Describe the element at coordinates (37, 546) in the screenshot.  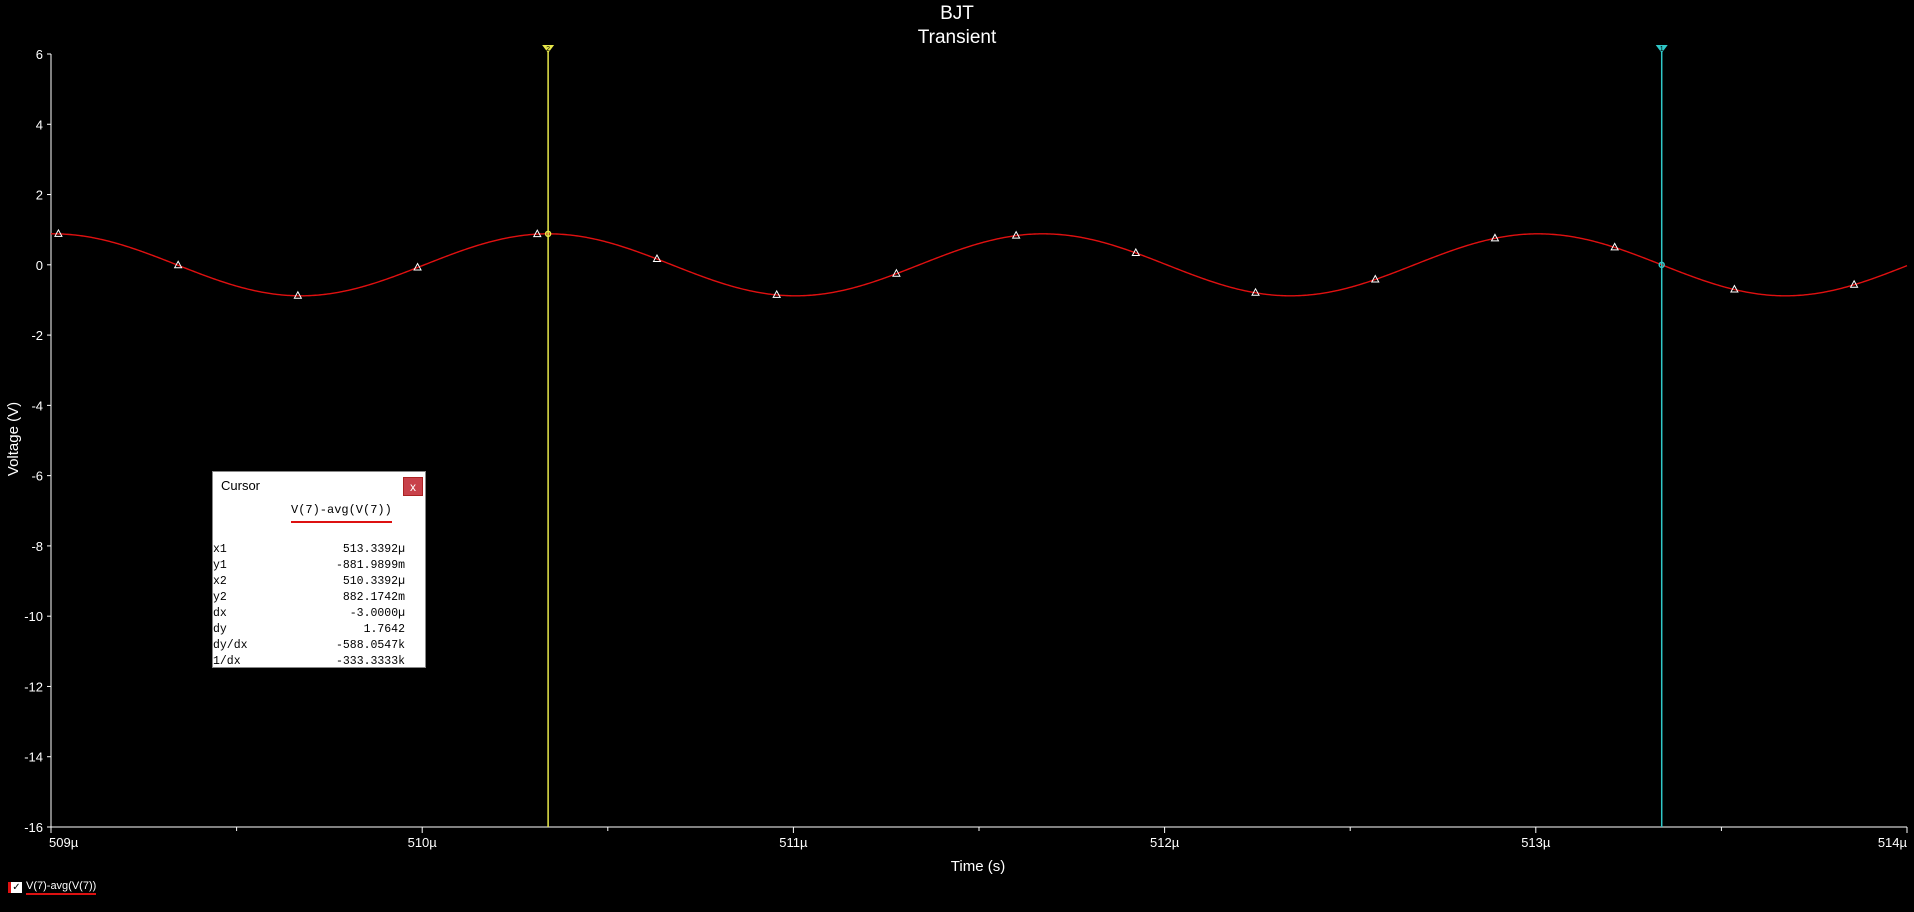
I see `y-tick-label: -8` at that location.